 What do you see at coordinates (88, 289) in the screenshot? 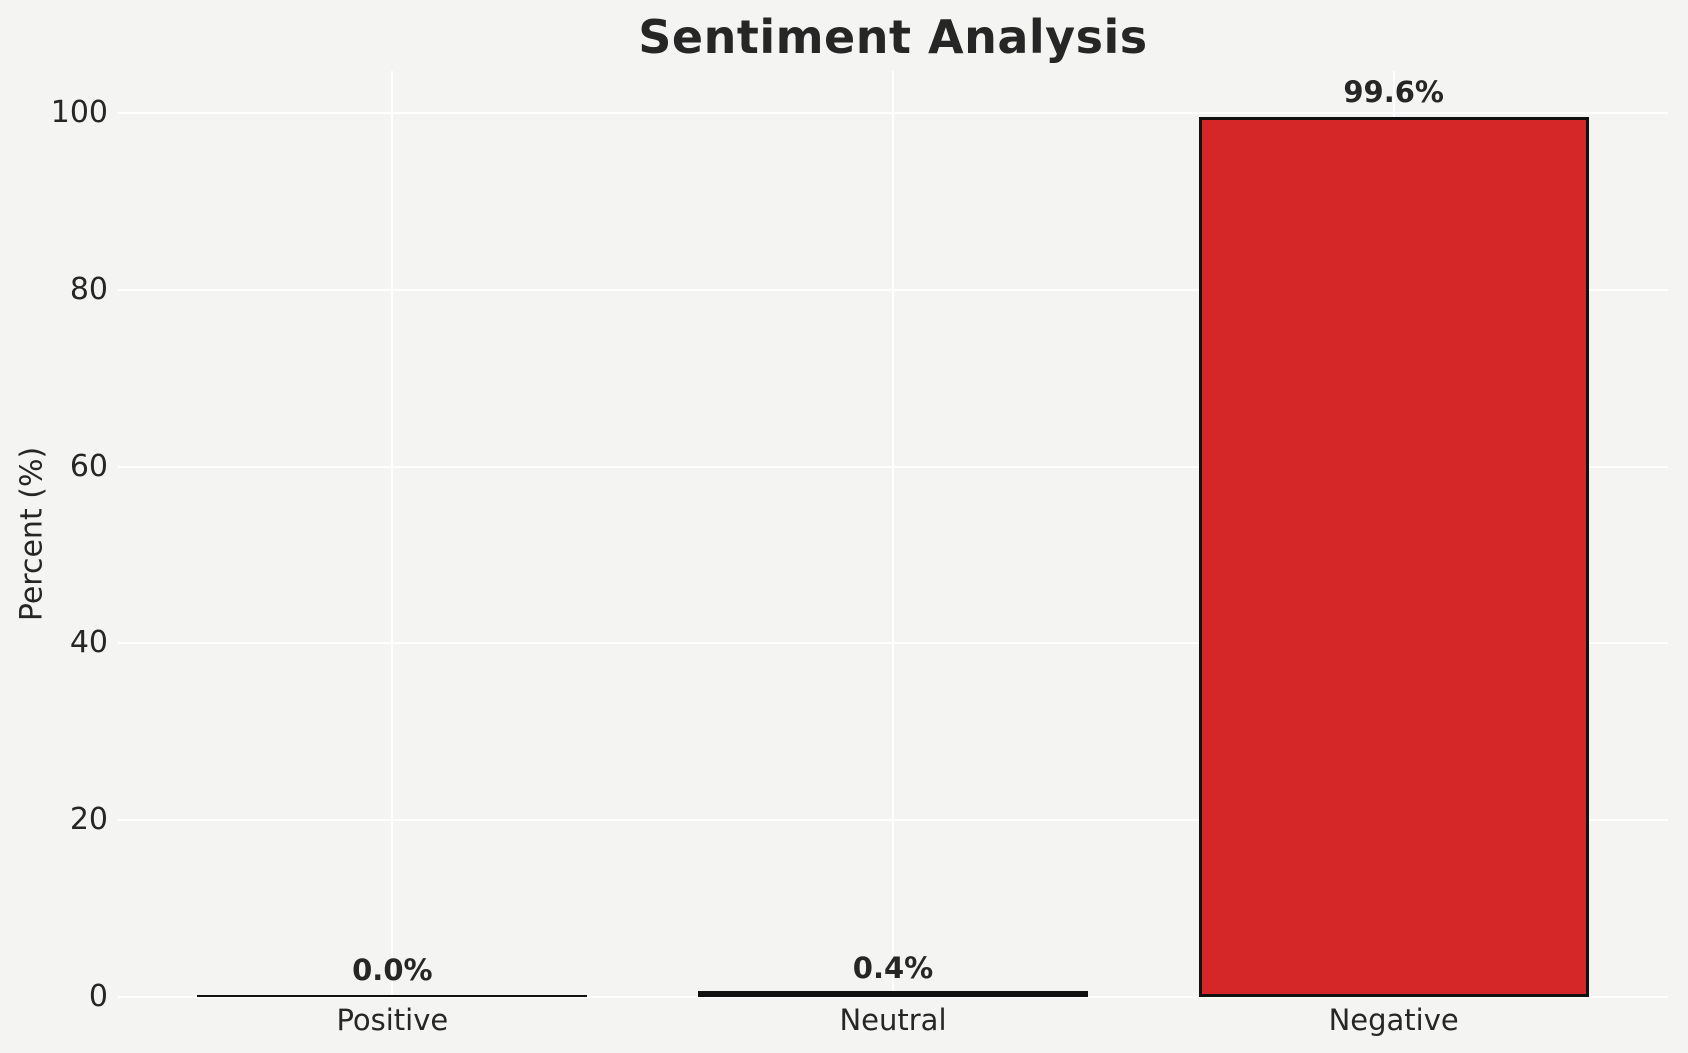
I see `y-tick-label: 80` at bounding box center [88, 289].